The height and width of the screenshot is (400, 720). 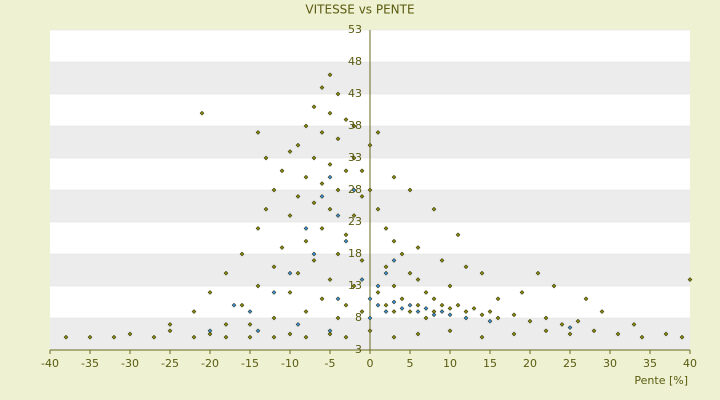 What do you see at coordinates (355, 93) in the screenshot?
I see `y-tick-label: 43` at bounding box center [355, 93].